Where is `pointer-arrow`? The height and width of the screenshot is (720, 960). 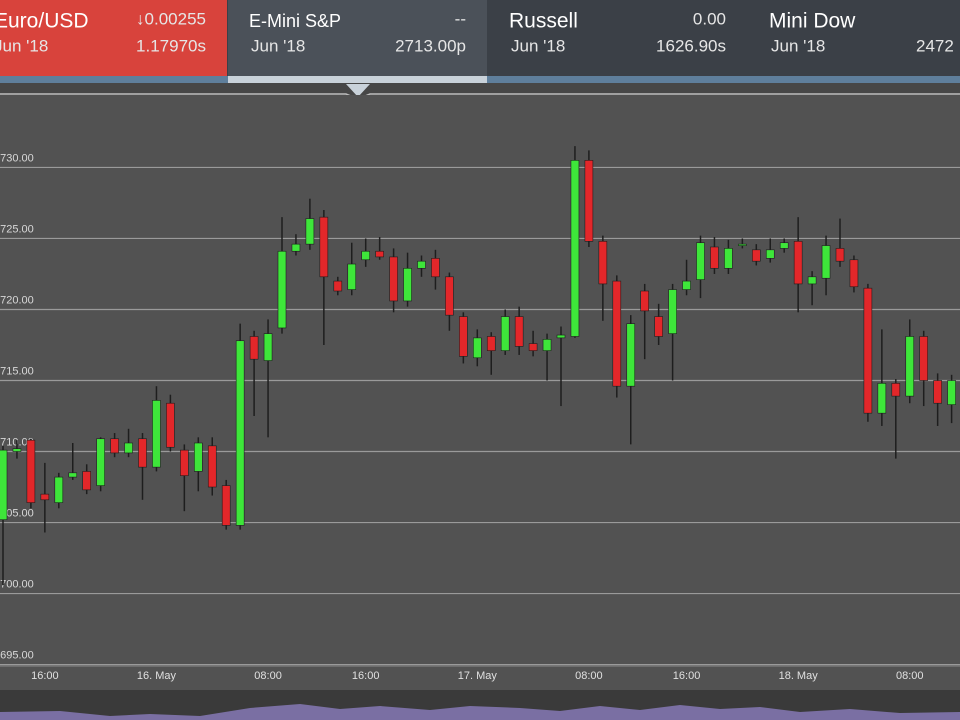 pointer-arrow is located at coordinates (358, 90).